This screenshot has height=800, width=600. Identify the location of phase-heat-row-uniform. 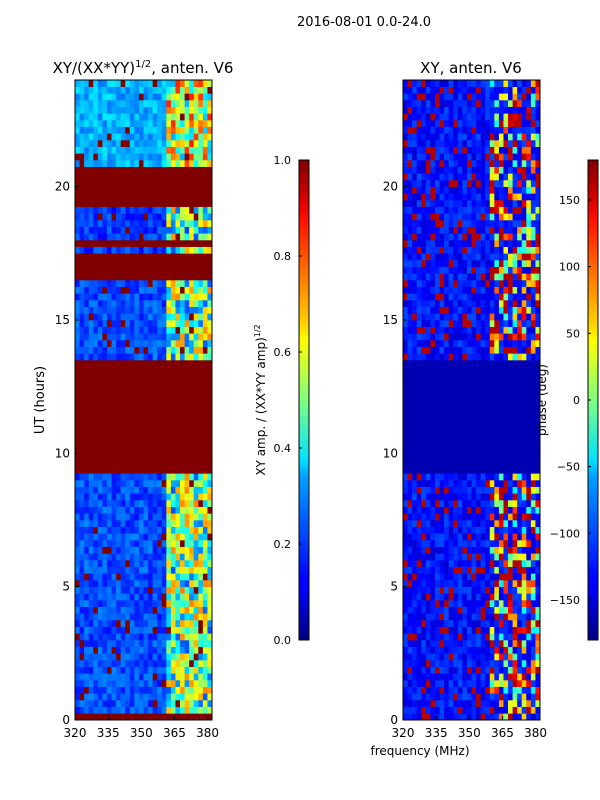
(471, 463).